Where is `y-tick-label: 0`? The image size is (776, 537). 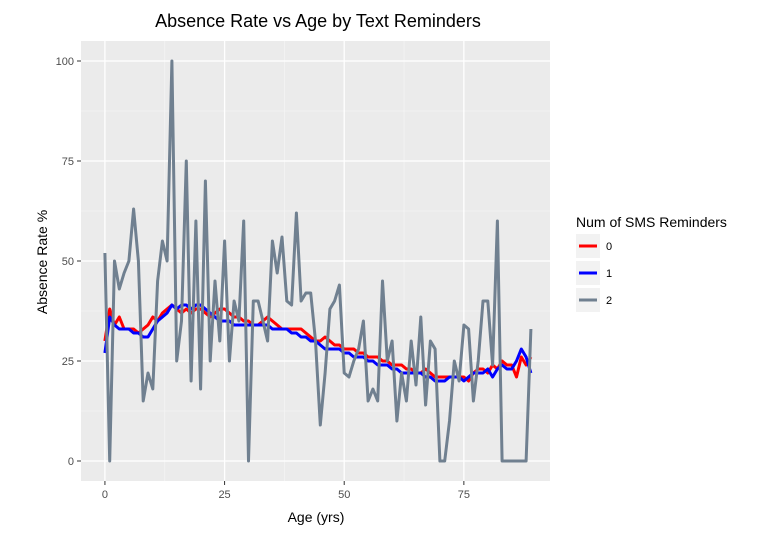 y-tick-label: 0 is located at coordinates (71, 462).